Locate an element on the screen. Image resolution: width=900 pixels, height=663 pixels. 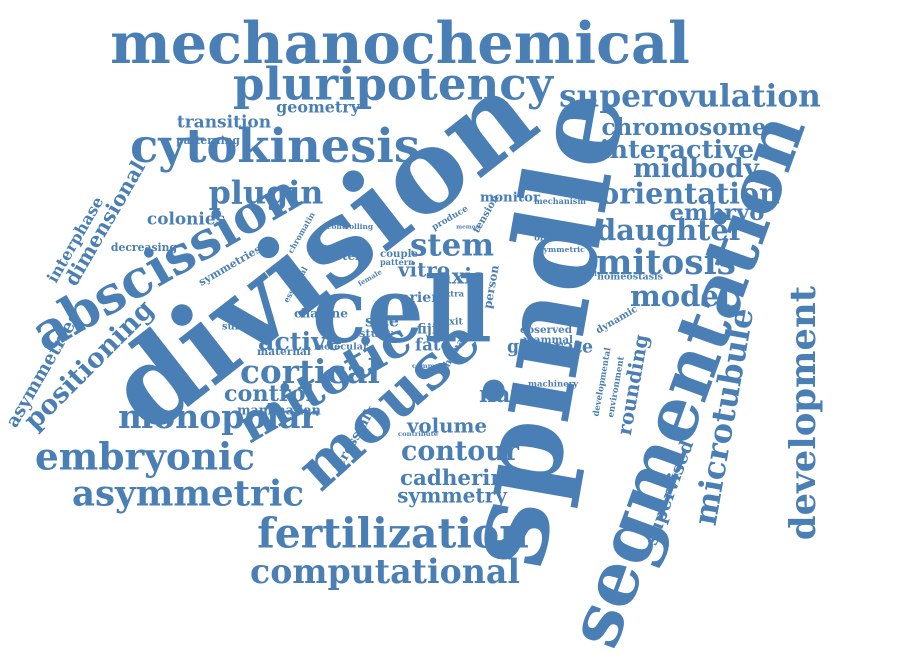
word-model: model is located at coordinates (680, 296).